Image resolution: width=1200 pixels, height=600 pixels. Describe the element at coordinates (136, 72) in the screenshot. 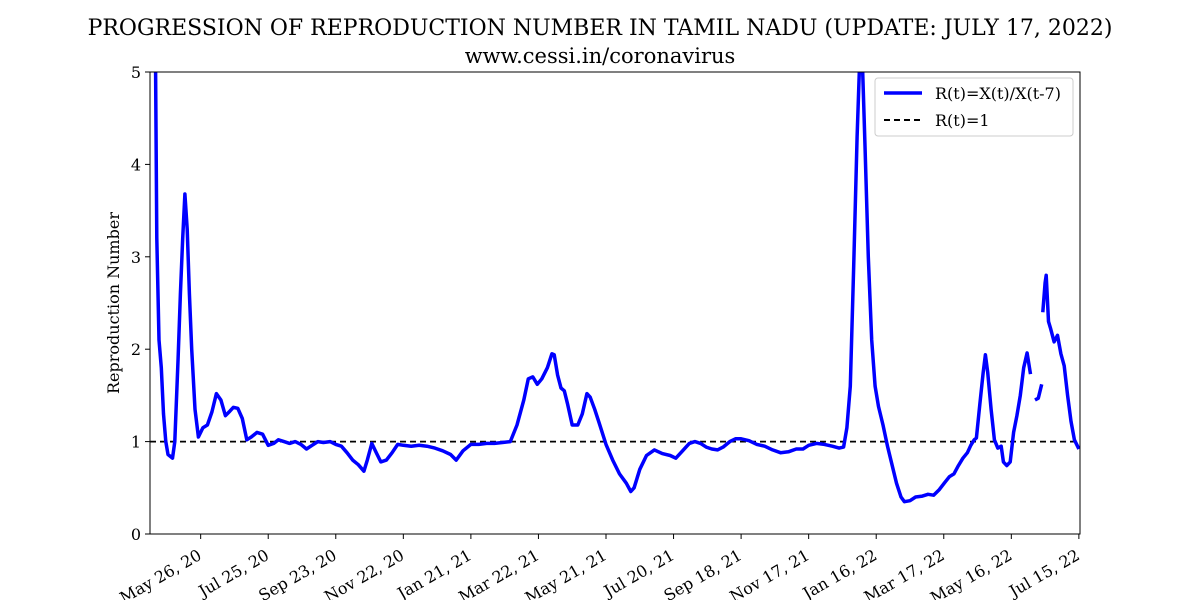

I see `y-tick-label: 5` at that location.